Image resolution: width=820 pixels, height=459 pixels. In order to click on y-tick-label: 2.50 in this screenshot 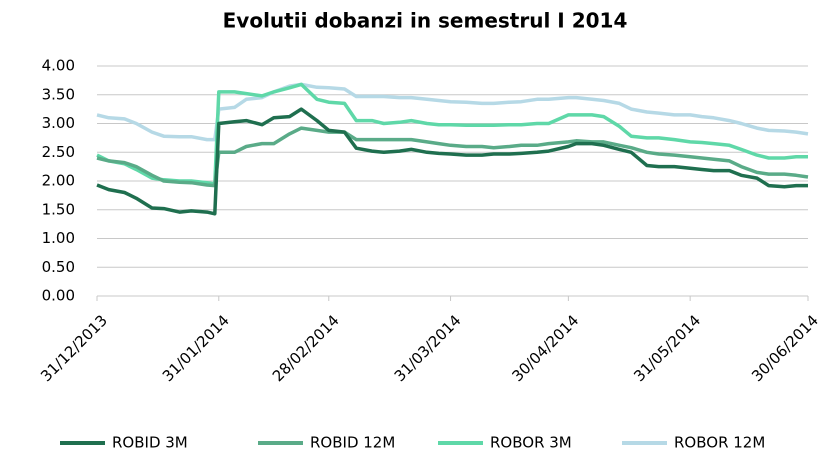, I will do `click(58, 152)`.